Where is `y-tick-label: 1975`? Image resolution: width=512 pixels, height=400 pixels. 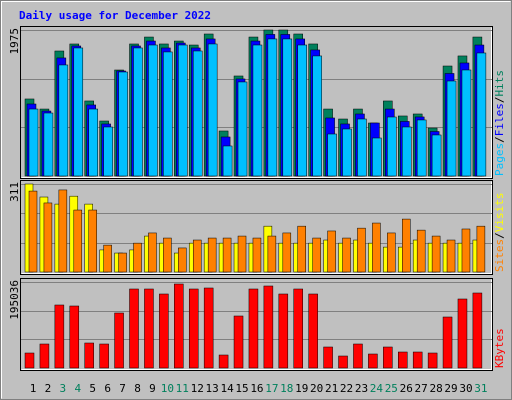
y-tick-label: 1975 is located at coordinates (14, 41).